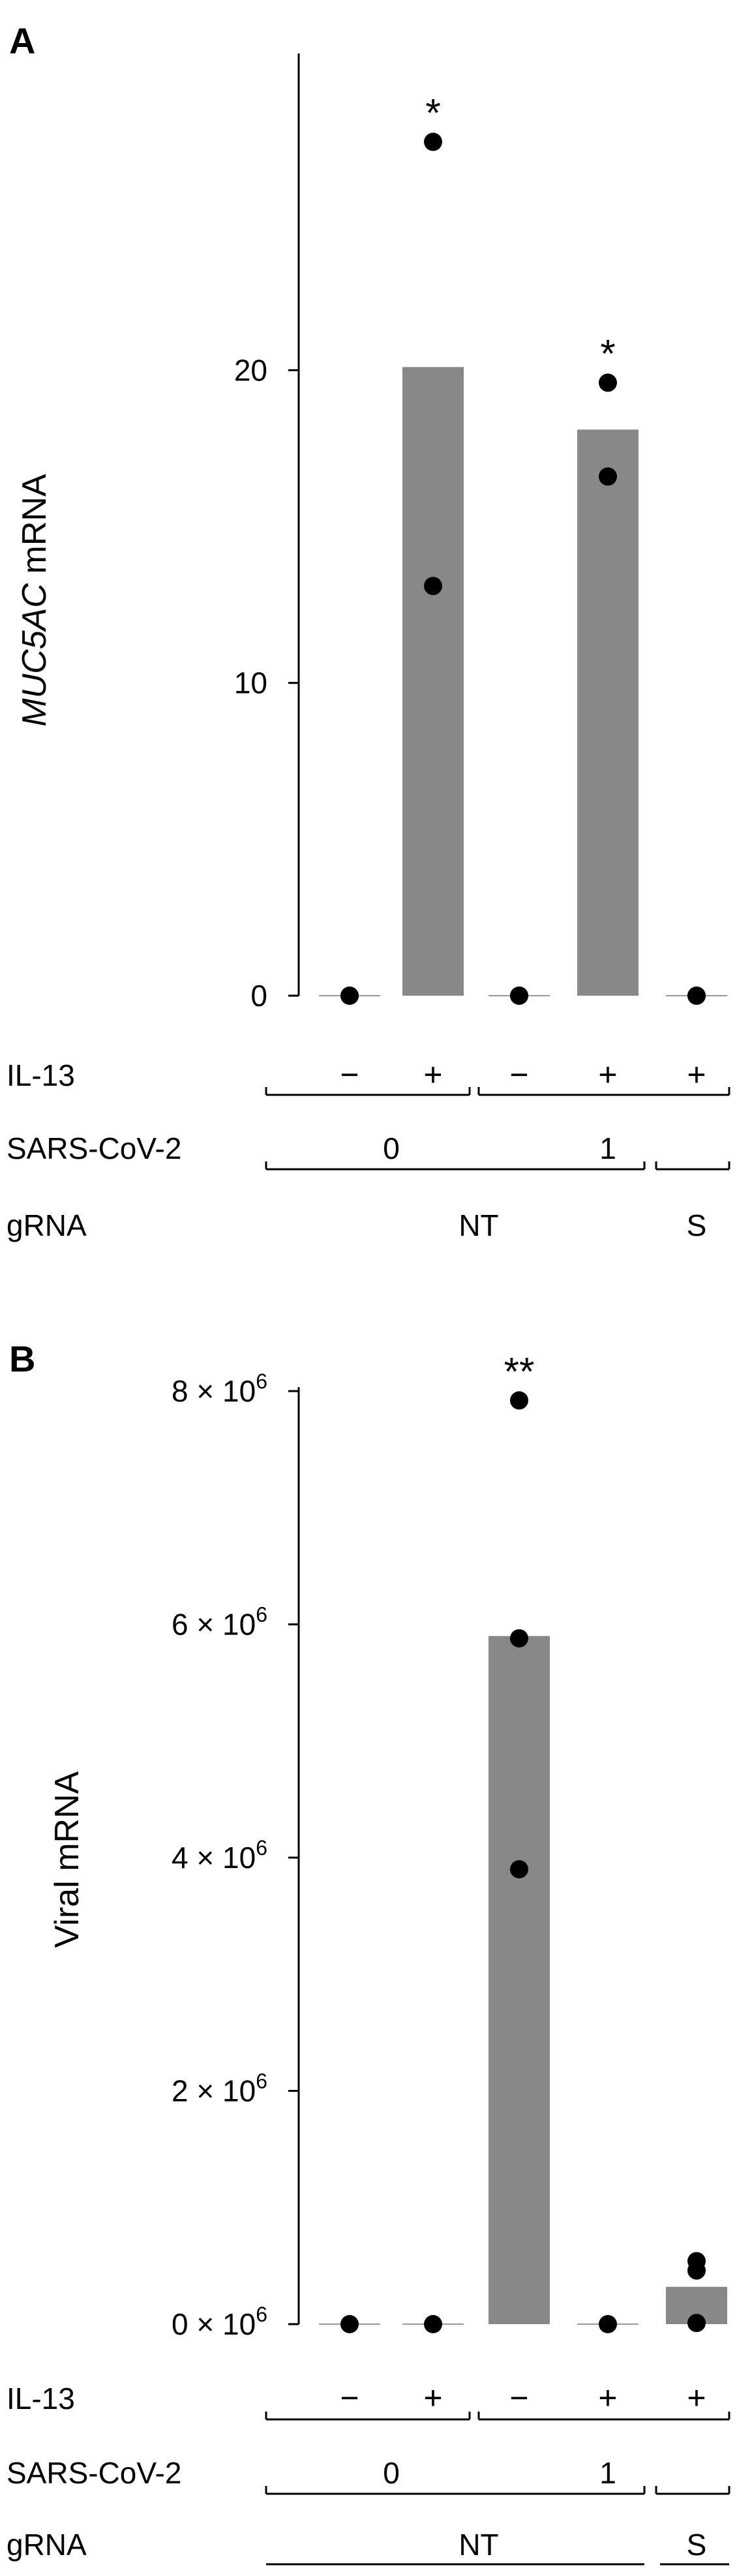 Image resolution: width=737 pixels, height=2576 pixels. I want to click on y-axis-label-rest: mRNA, so click(34, 528).